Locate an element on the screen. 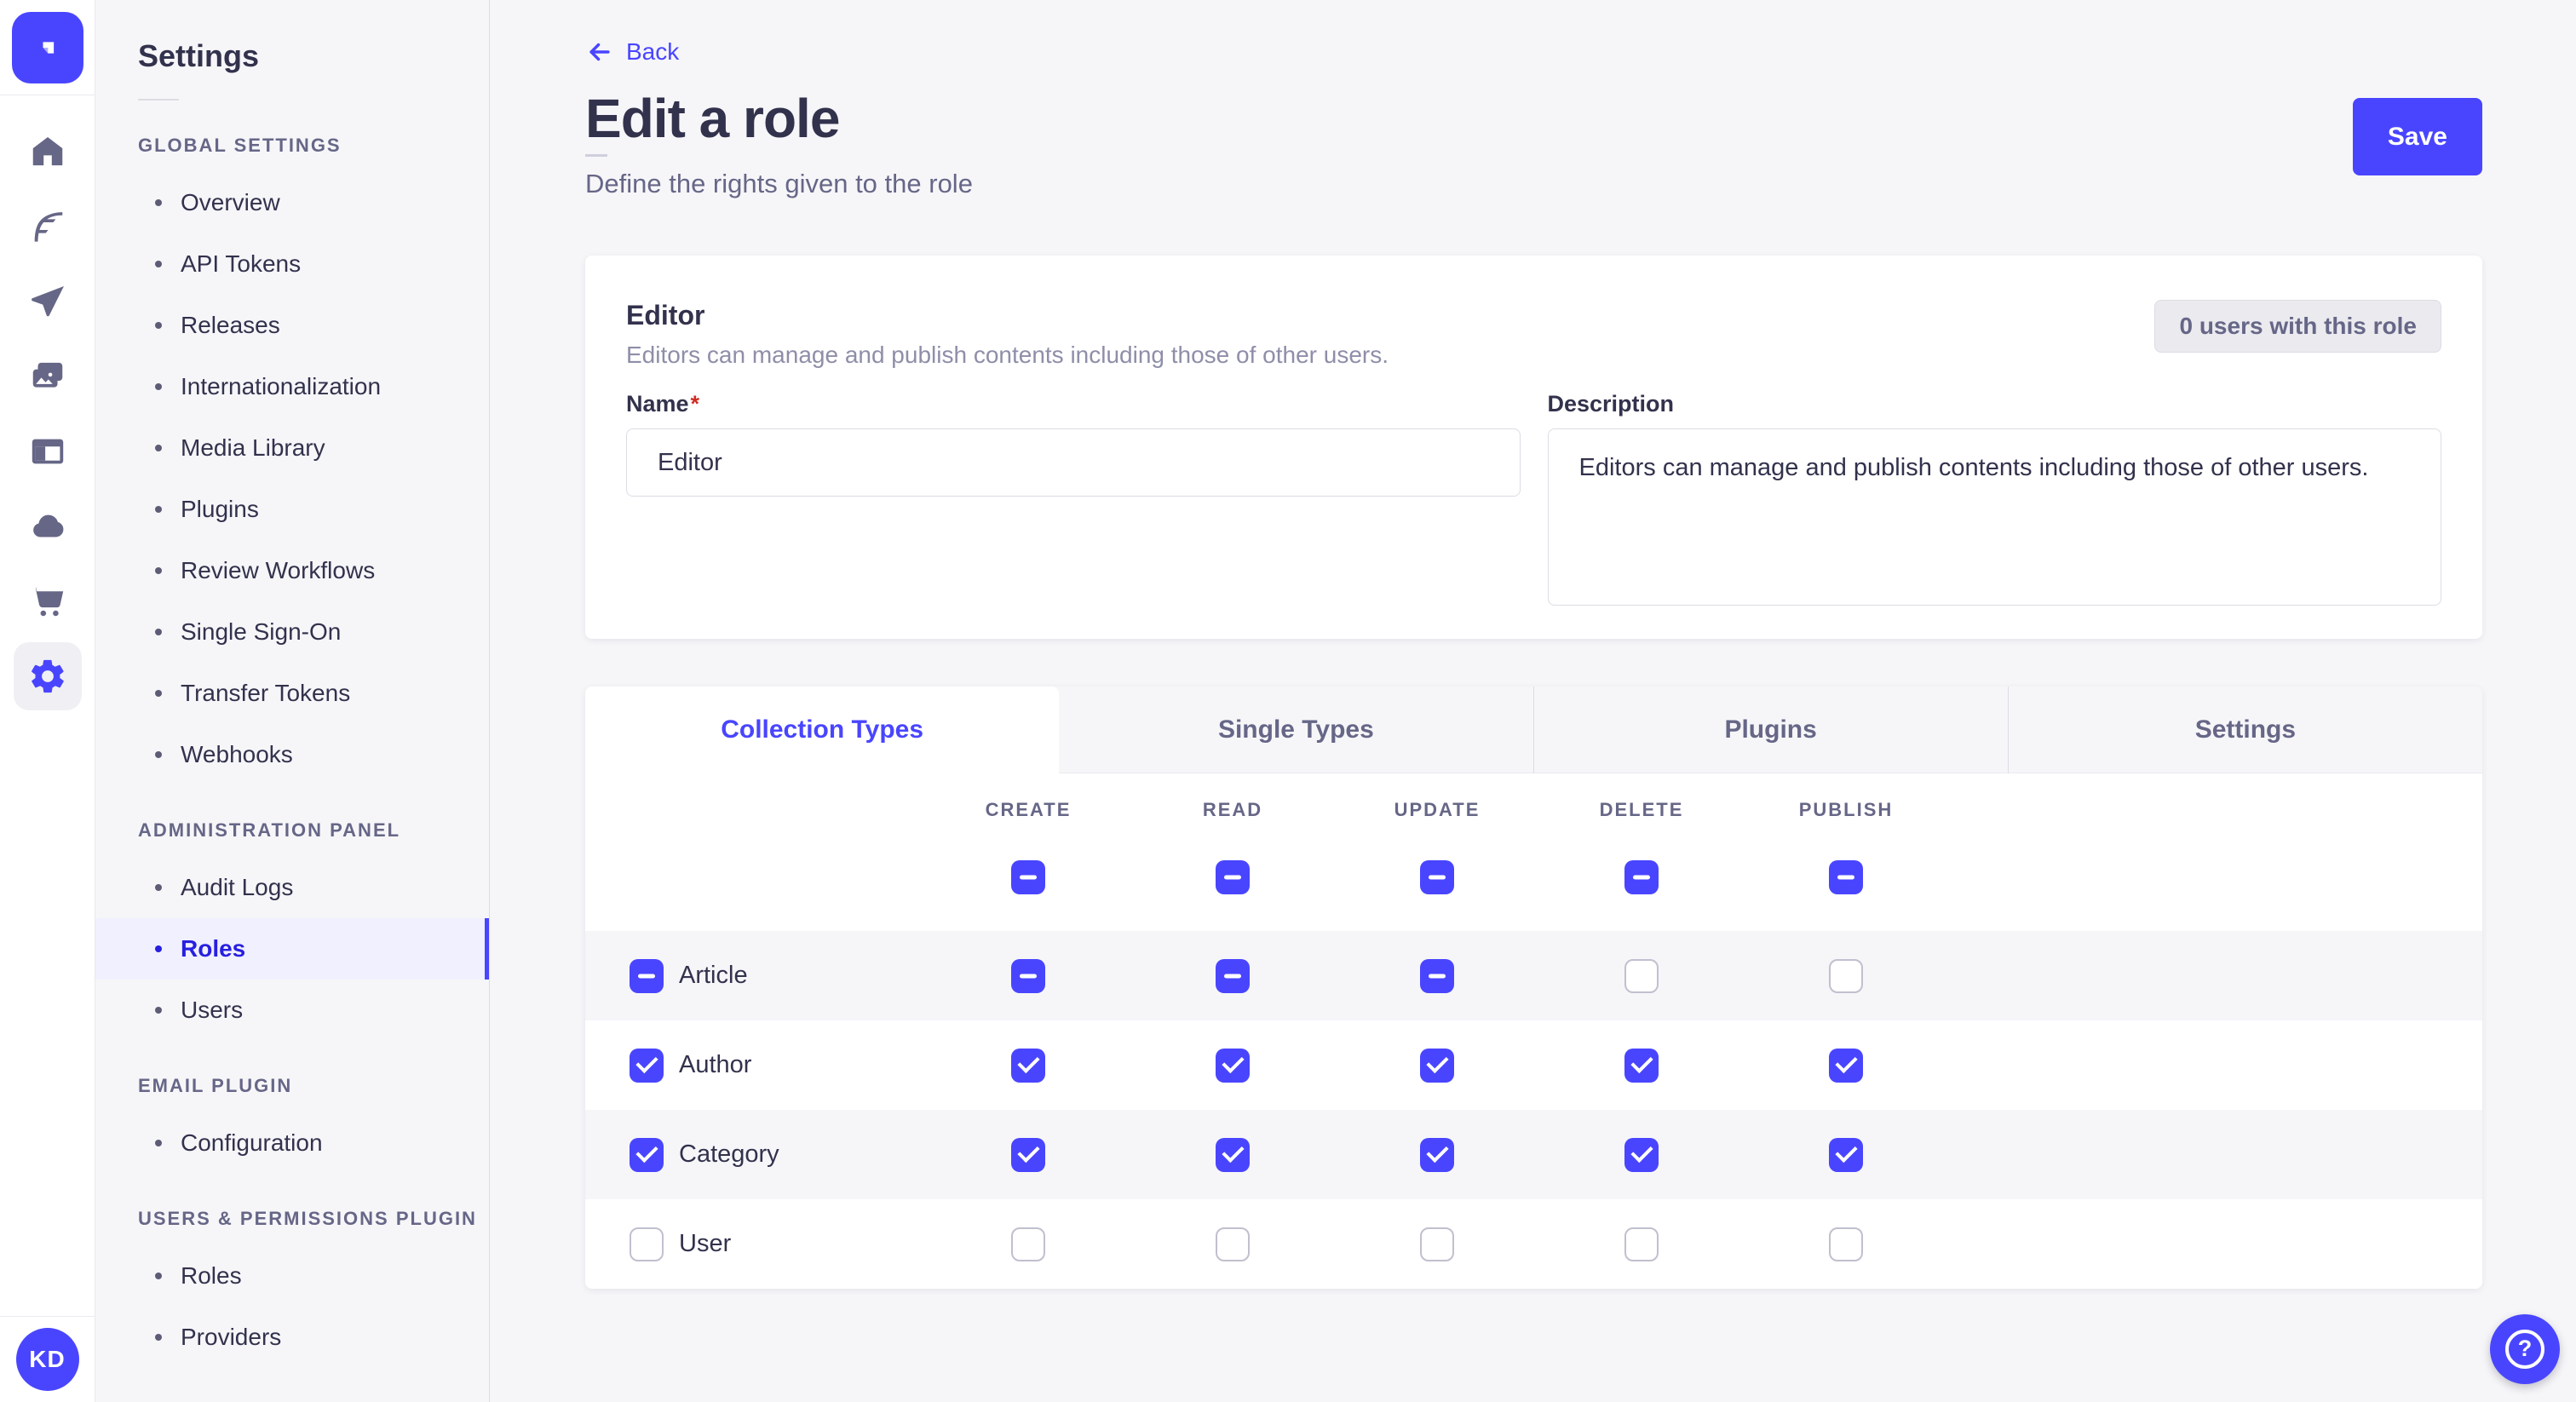 The image size is (2576, 1402). sidebar-item-users: Users is located at coordinates (292, 1010).